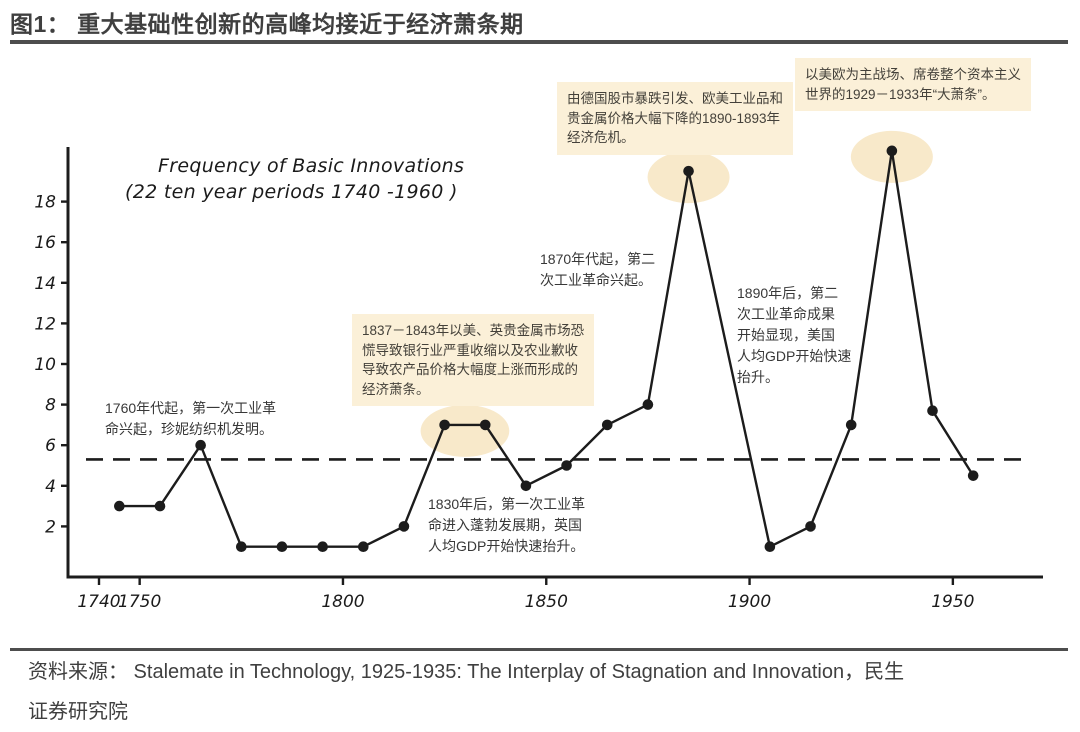  I want to click on y-tick-label: 6, so click(50, 446).